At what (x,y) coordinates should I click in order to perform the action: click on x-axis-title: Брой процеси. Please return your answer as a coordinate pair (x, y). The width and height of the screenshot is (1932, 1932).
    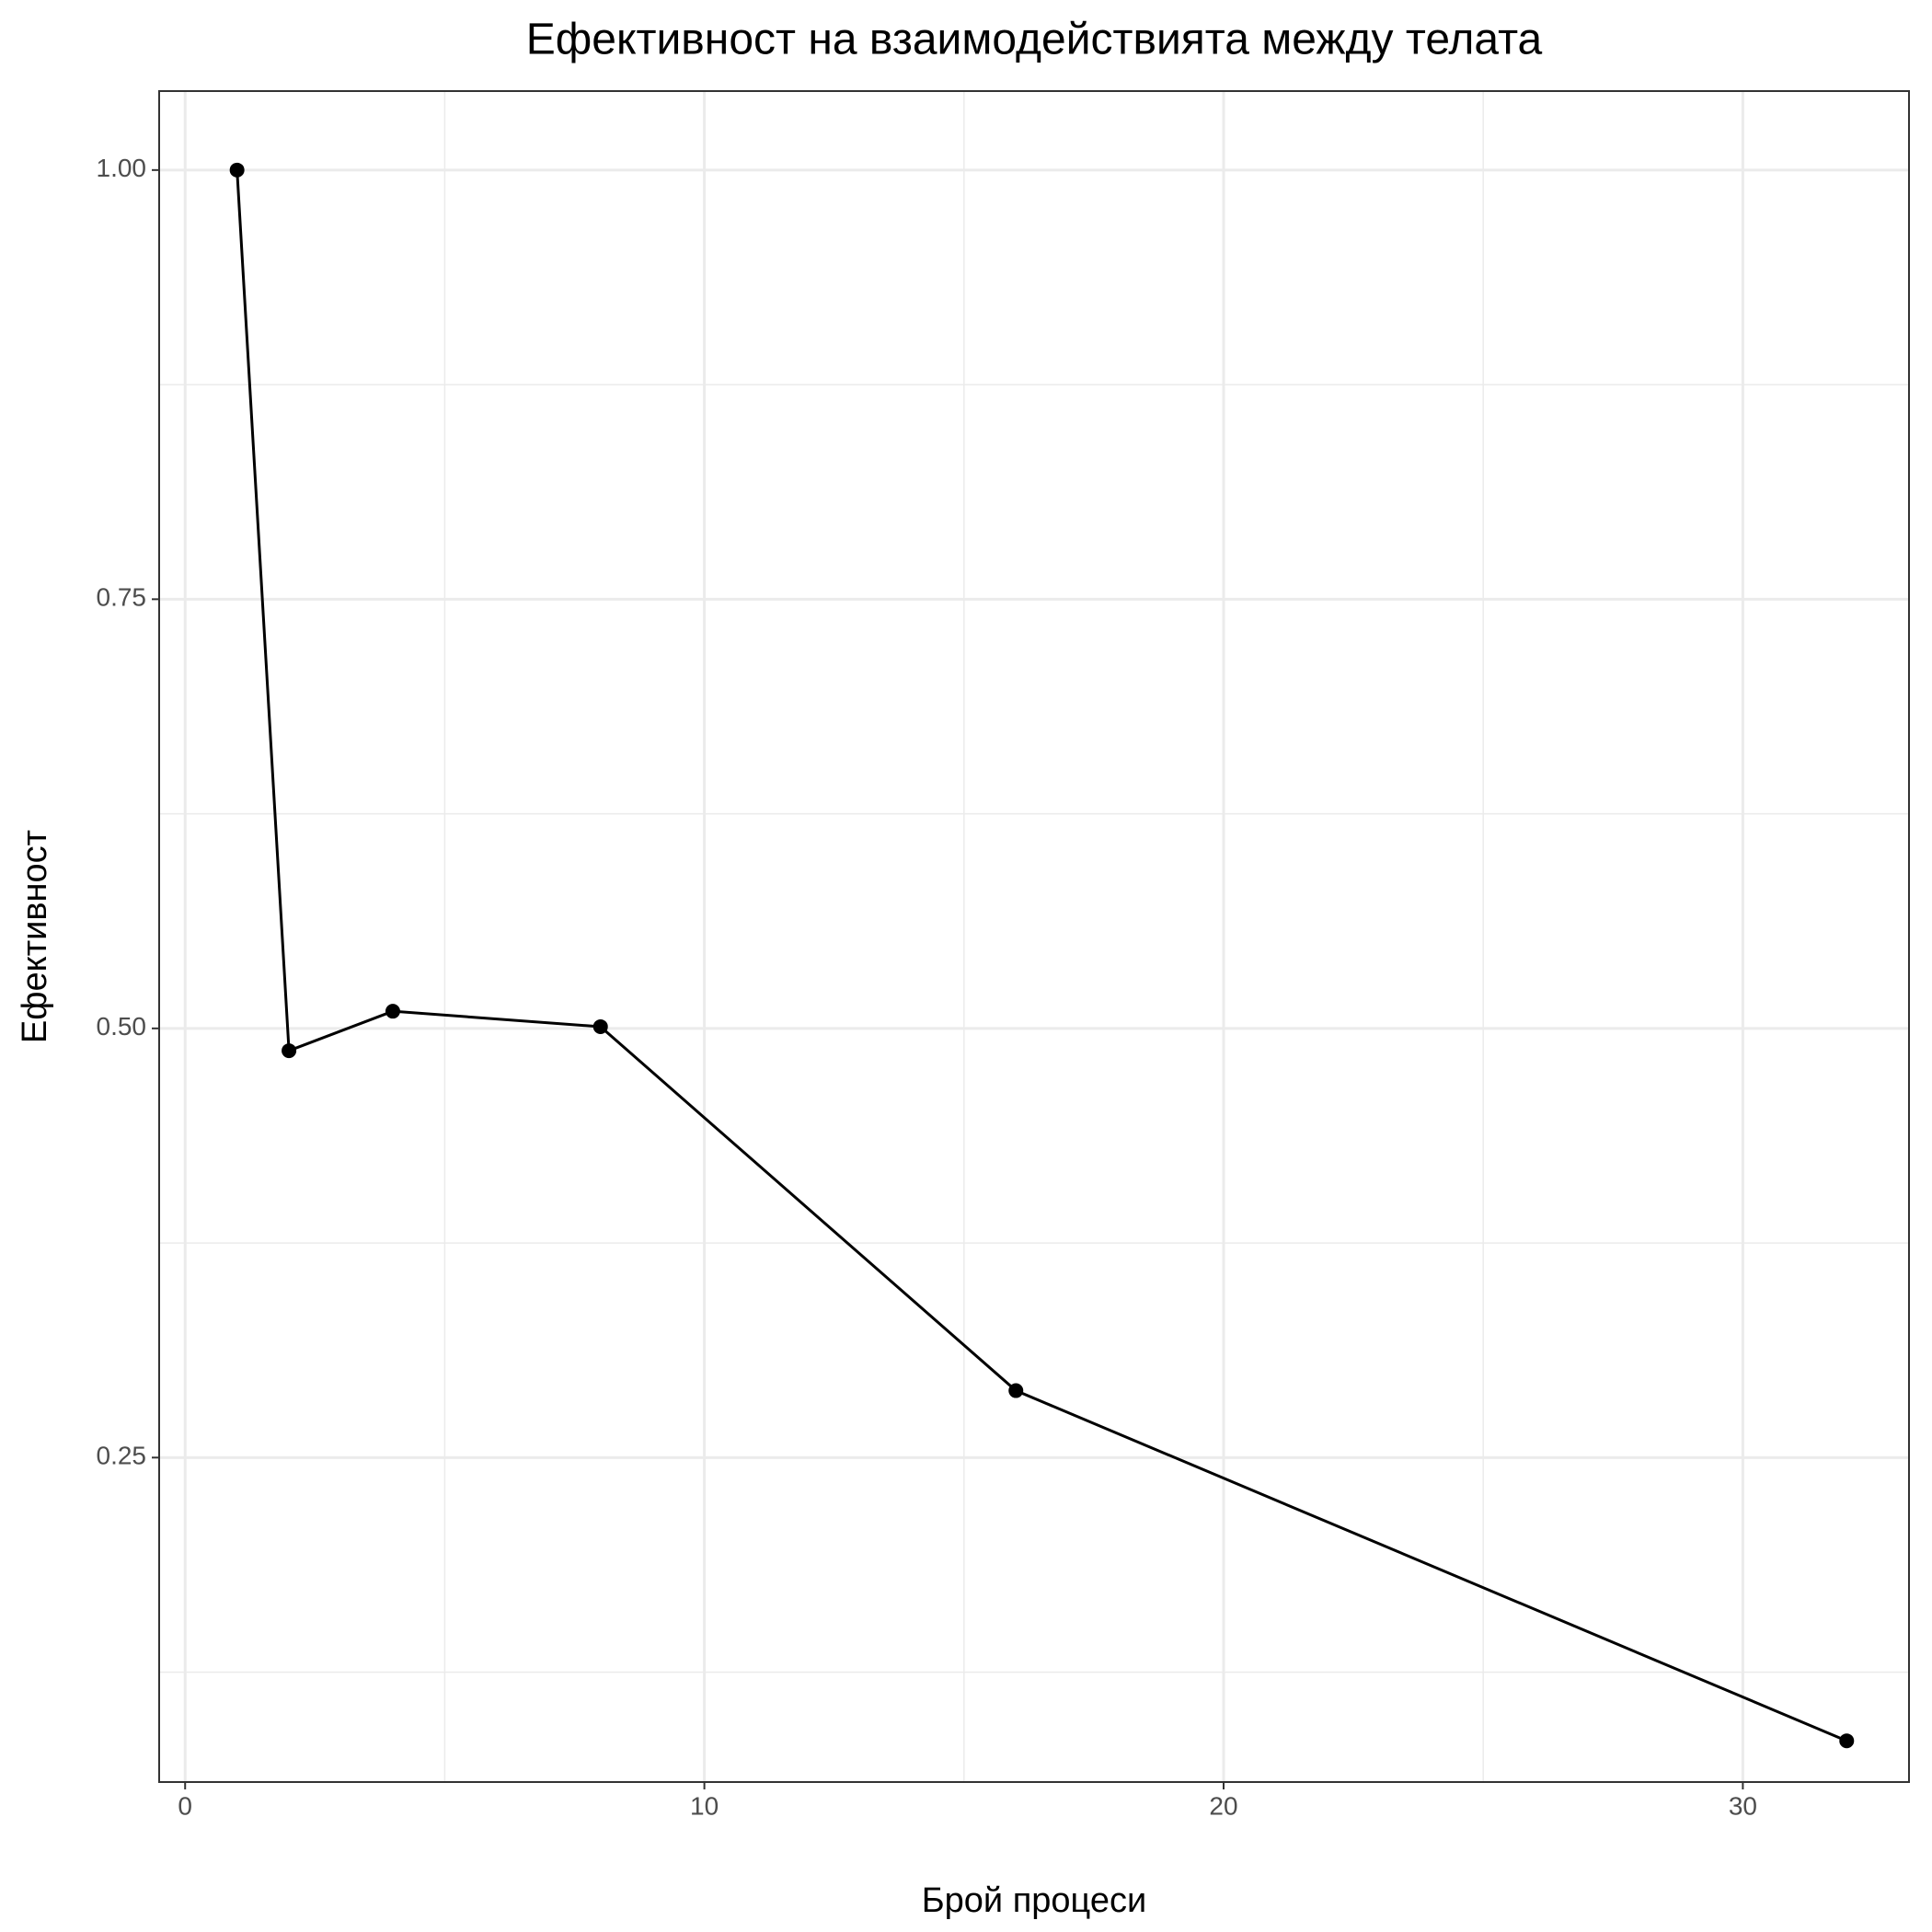
    Looking at the image, I should click on (1034, 1901).